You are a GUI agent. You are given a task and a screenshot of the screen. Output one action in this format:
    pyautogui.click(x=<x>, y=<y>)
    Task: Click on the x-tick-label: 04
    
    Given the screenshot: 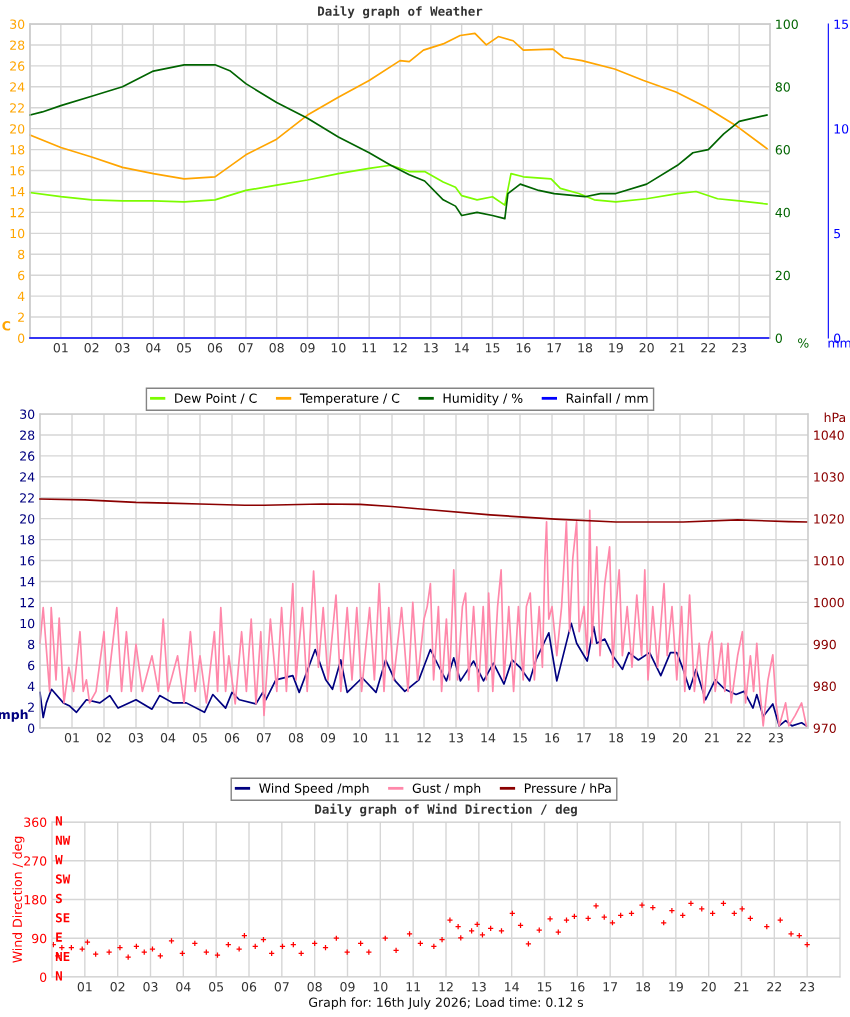 What is the action you would take?
    pyautogui.click(x=168, y=738)
    